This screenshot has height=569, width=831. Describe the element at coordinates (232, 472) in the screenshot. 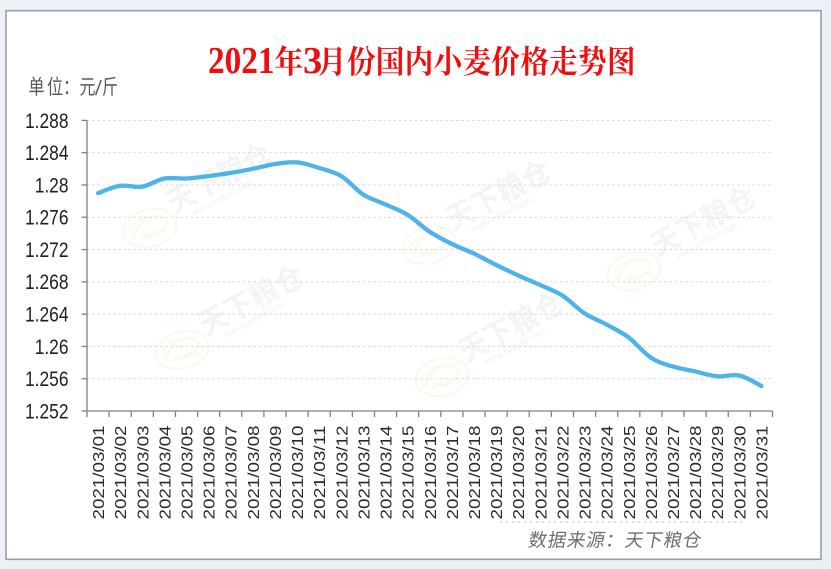

I see `svg-text: 2021/03/07` at that location.